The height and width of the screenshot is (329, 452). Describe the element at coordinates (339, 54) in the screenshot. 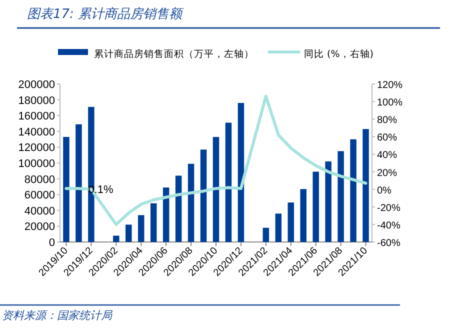

I see `legend-label: 同比 (%，右轴)` at that location.